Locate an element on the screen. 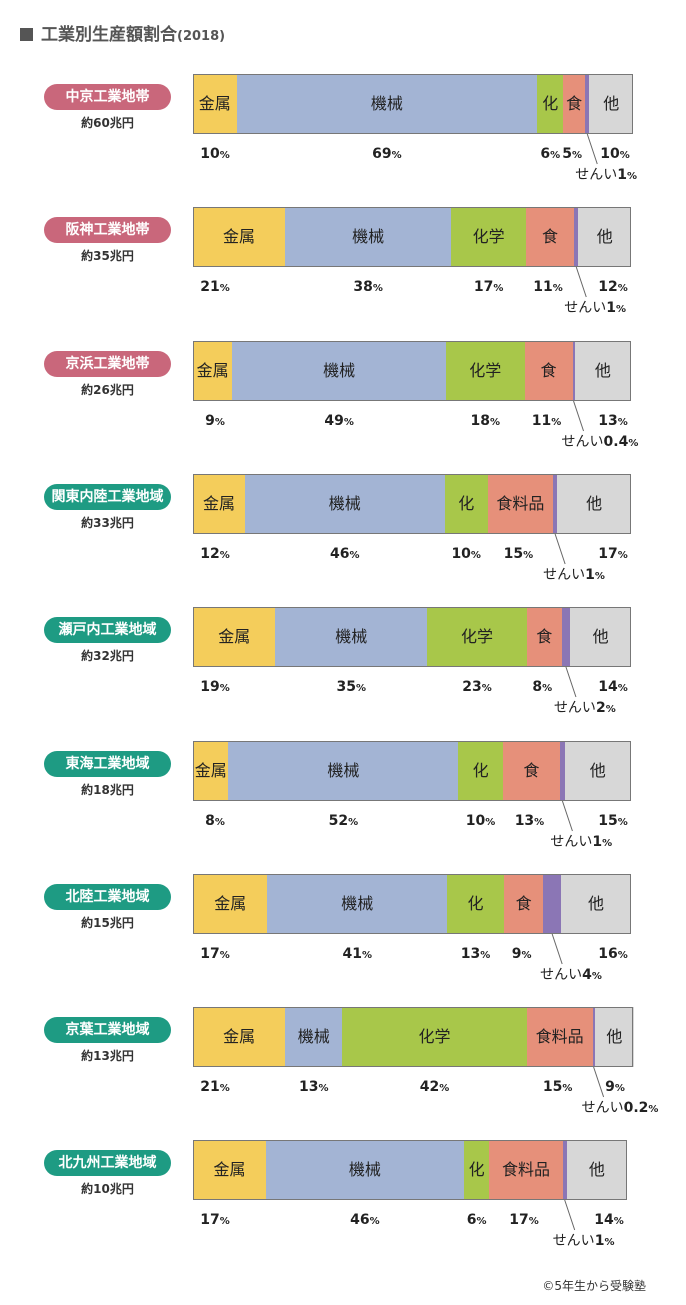 The height and width of the screenshot is (1305, 686). stacked-bar: 金属 機械 化食 他 is located at coordinates (413, 104).